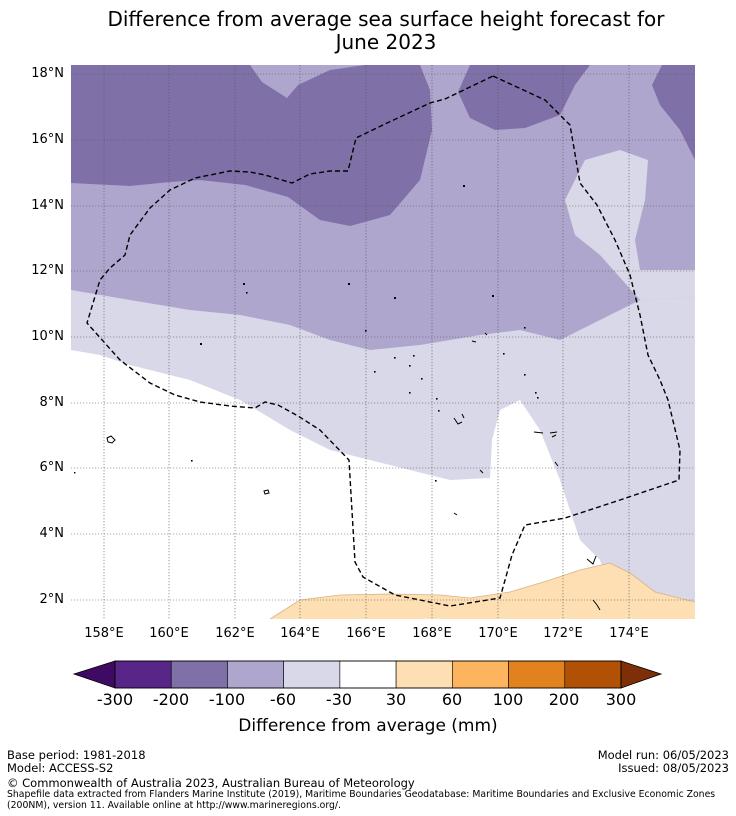 The width and height of the screenshot is (736, 816). What do you see at coordinates (47, 270) in the screenshot?
I see `lat-tick-12n: 12°N` at bounding box center [47, 270].